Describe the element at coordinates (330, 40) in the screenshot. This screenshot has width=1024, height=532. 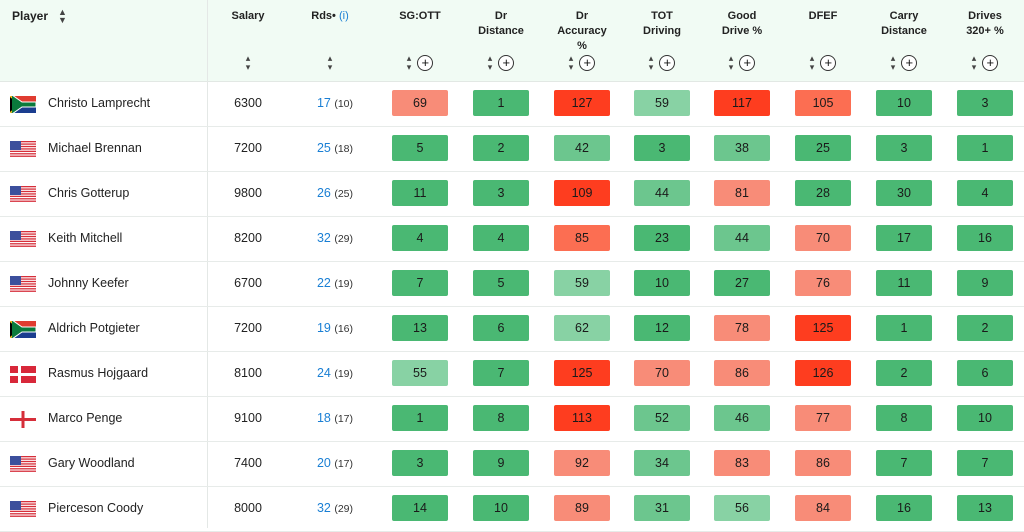
I see `column-header-rds: Rds• (i) ▴ ▾` at that location.